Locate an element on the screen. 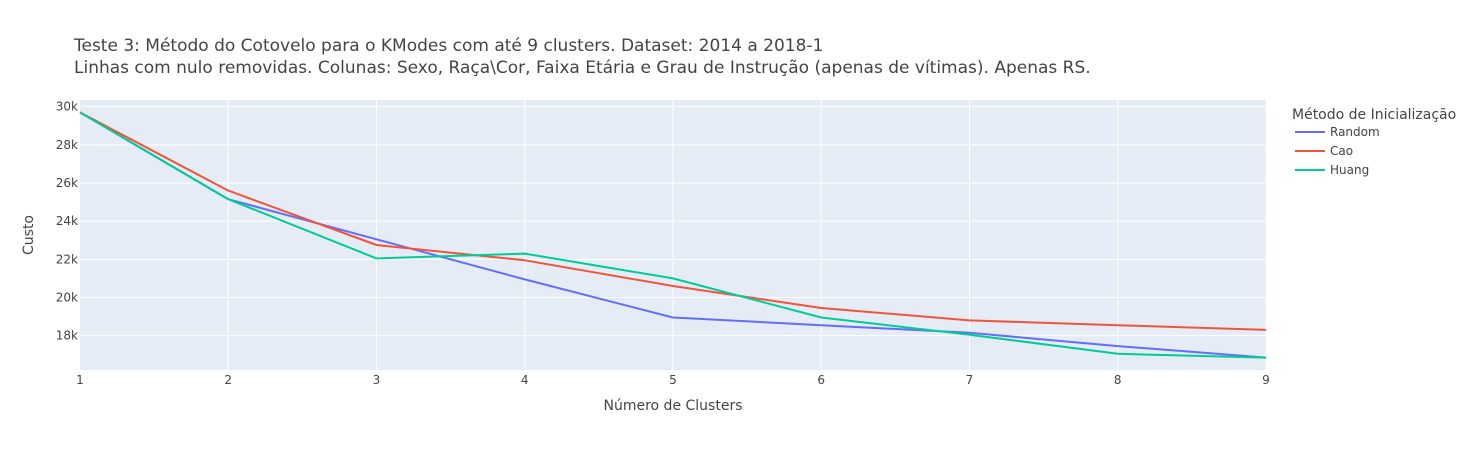 Image resolution: width=1471 pixels, height=450 pixels. y-tick-labels: 18k 20k 22k 24k 26k 28k 30k is located at coordinates (67, 221).